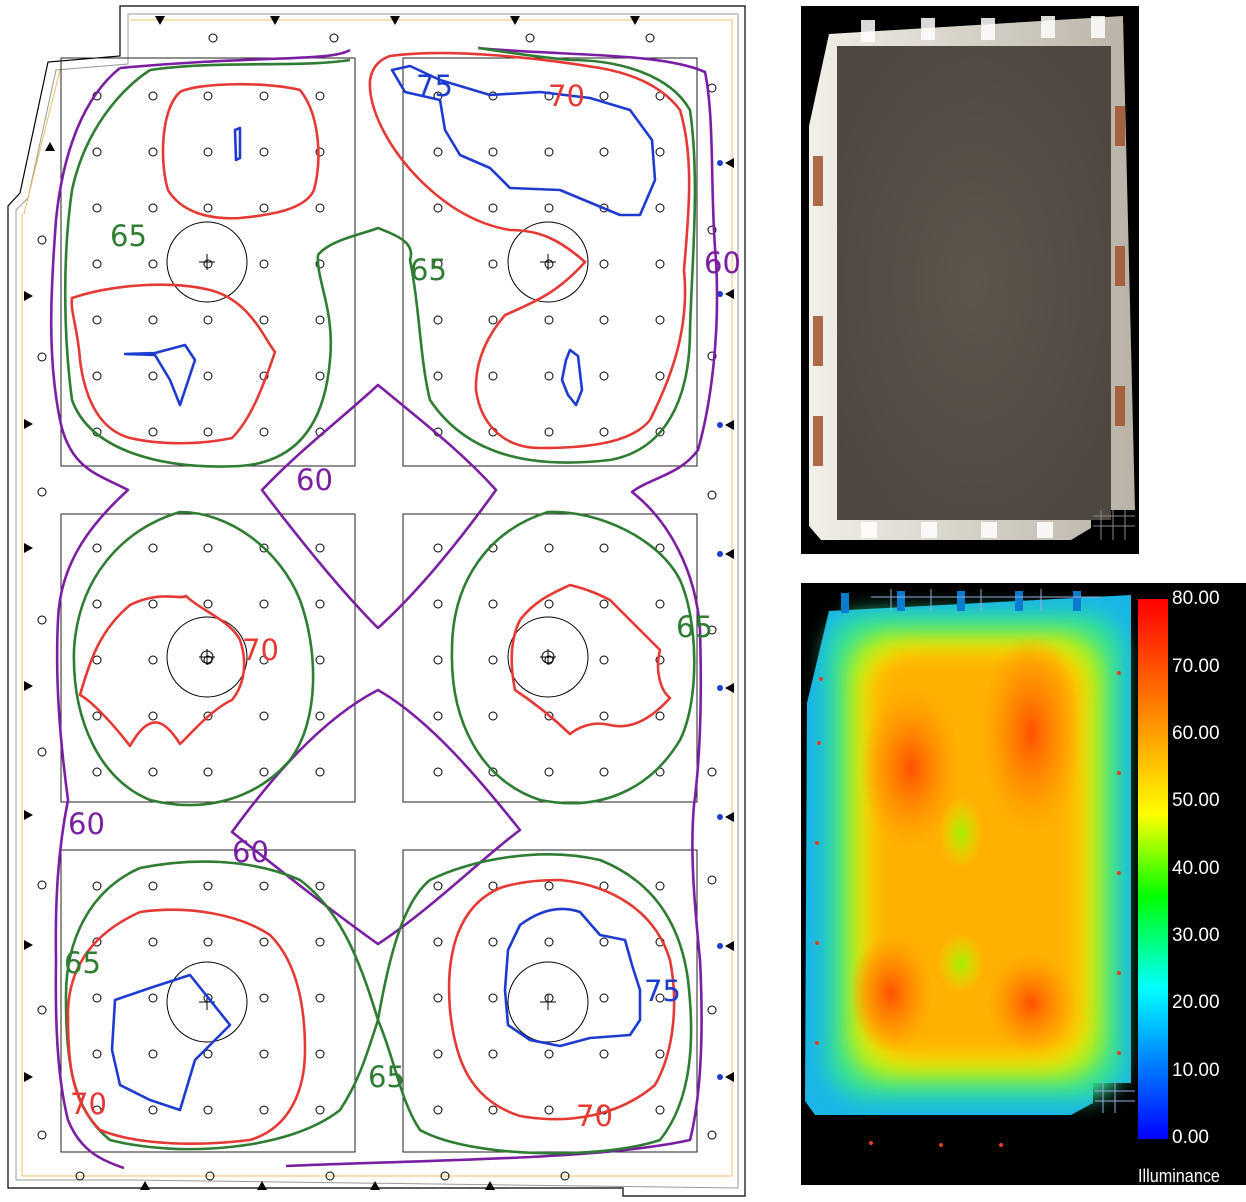  What do you see at coordinates (662, 991) in the screenshot?
I see `iso-label-75: 75` at bounding box center [662, 991].